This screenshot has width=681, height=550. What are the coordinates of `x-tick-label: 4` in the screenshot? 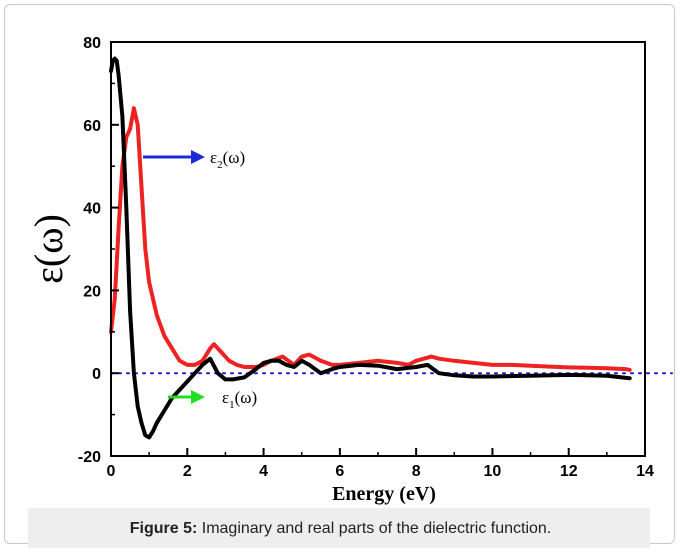 It's located at (263, 471).